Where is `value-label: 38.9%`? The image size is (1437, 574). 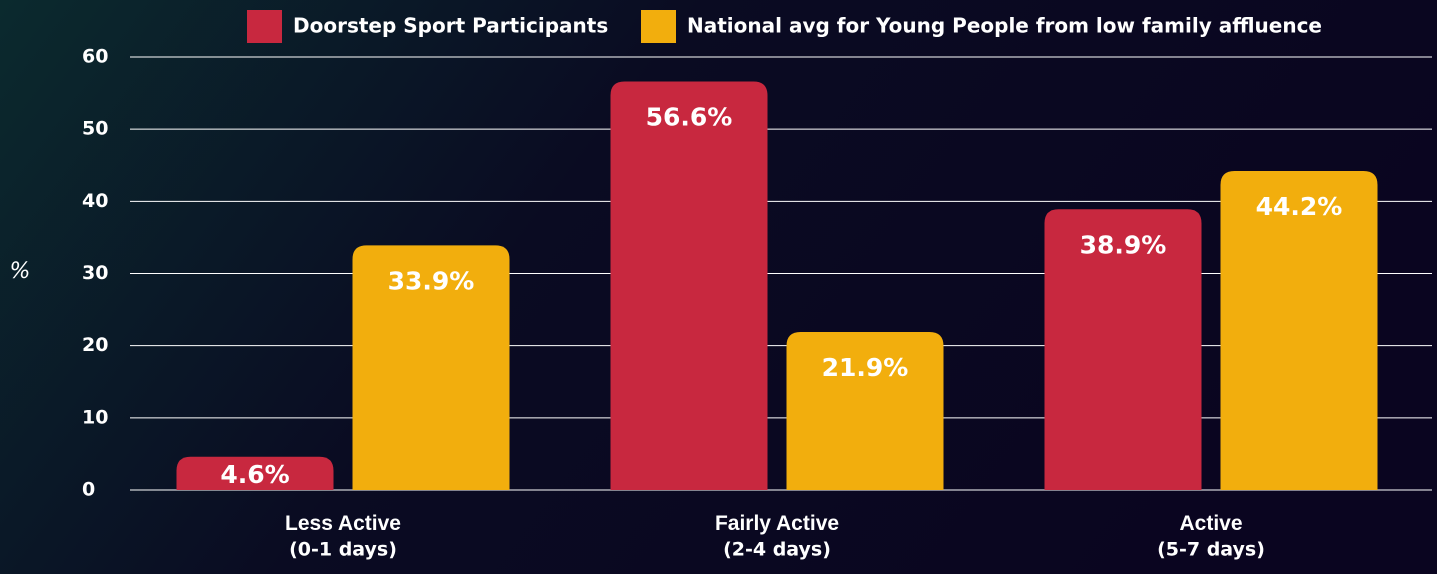
value-label: 38.9% is located at coordinates (1123, 244).